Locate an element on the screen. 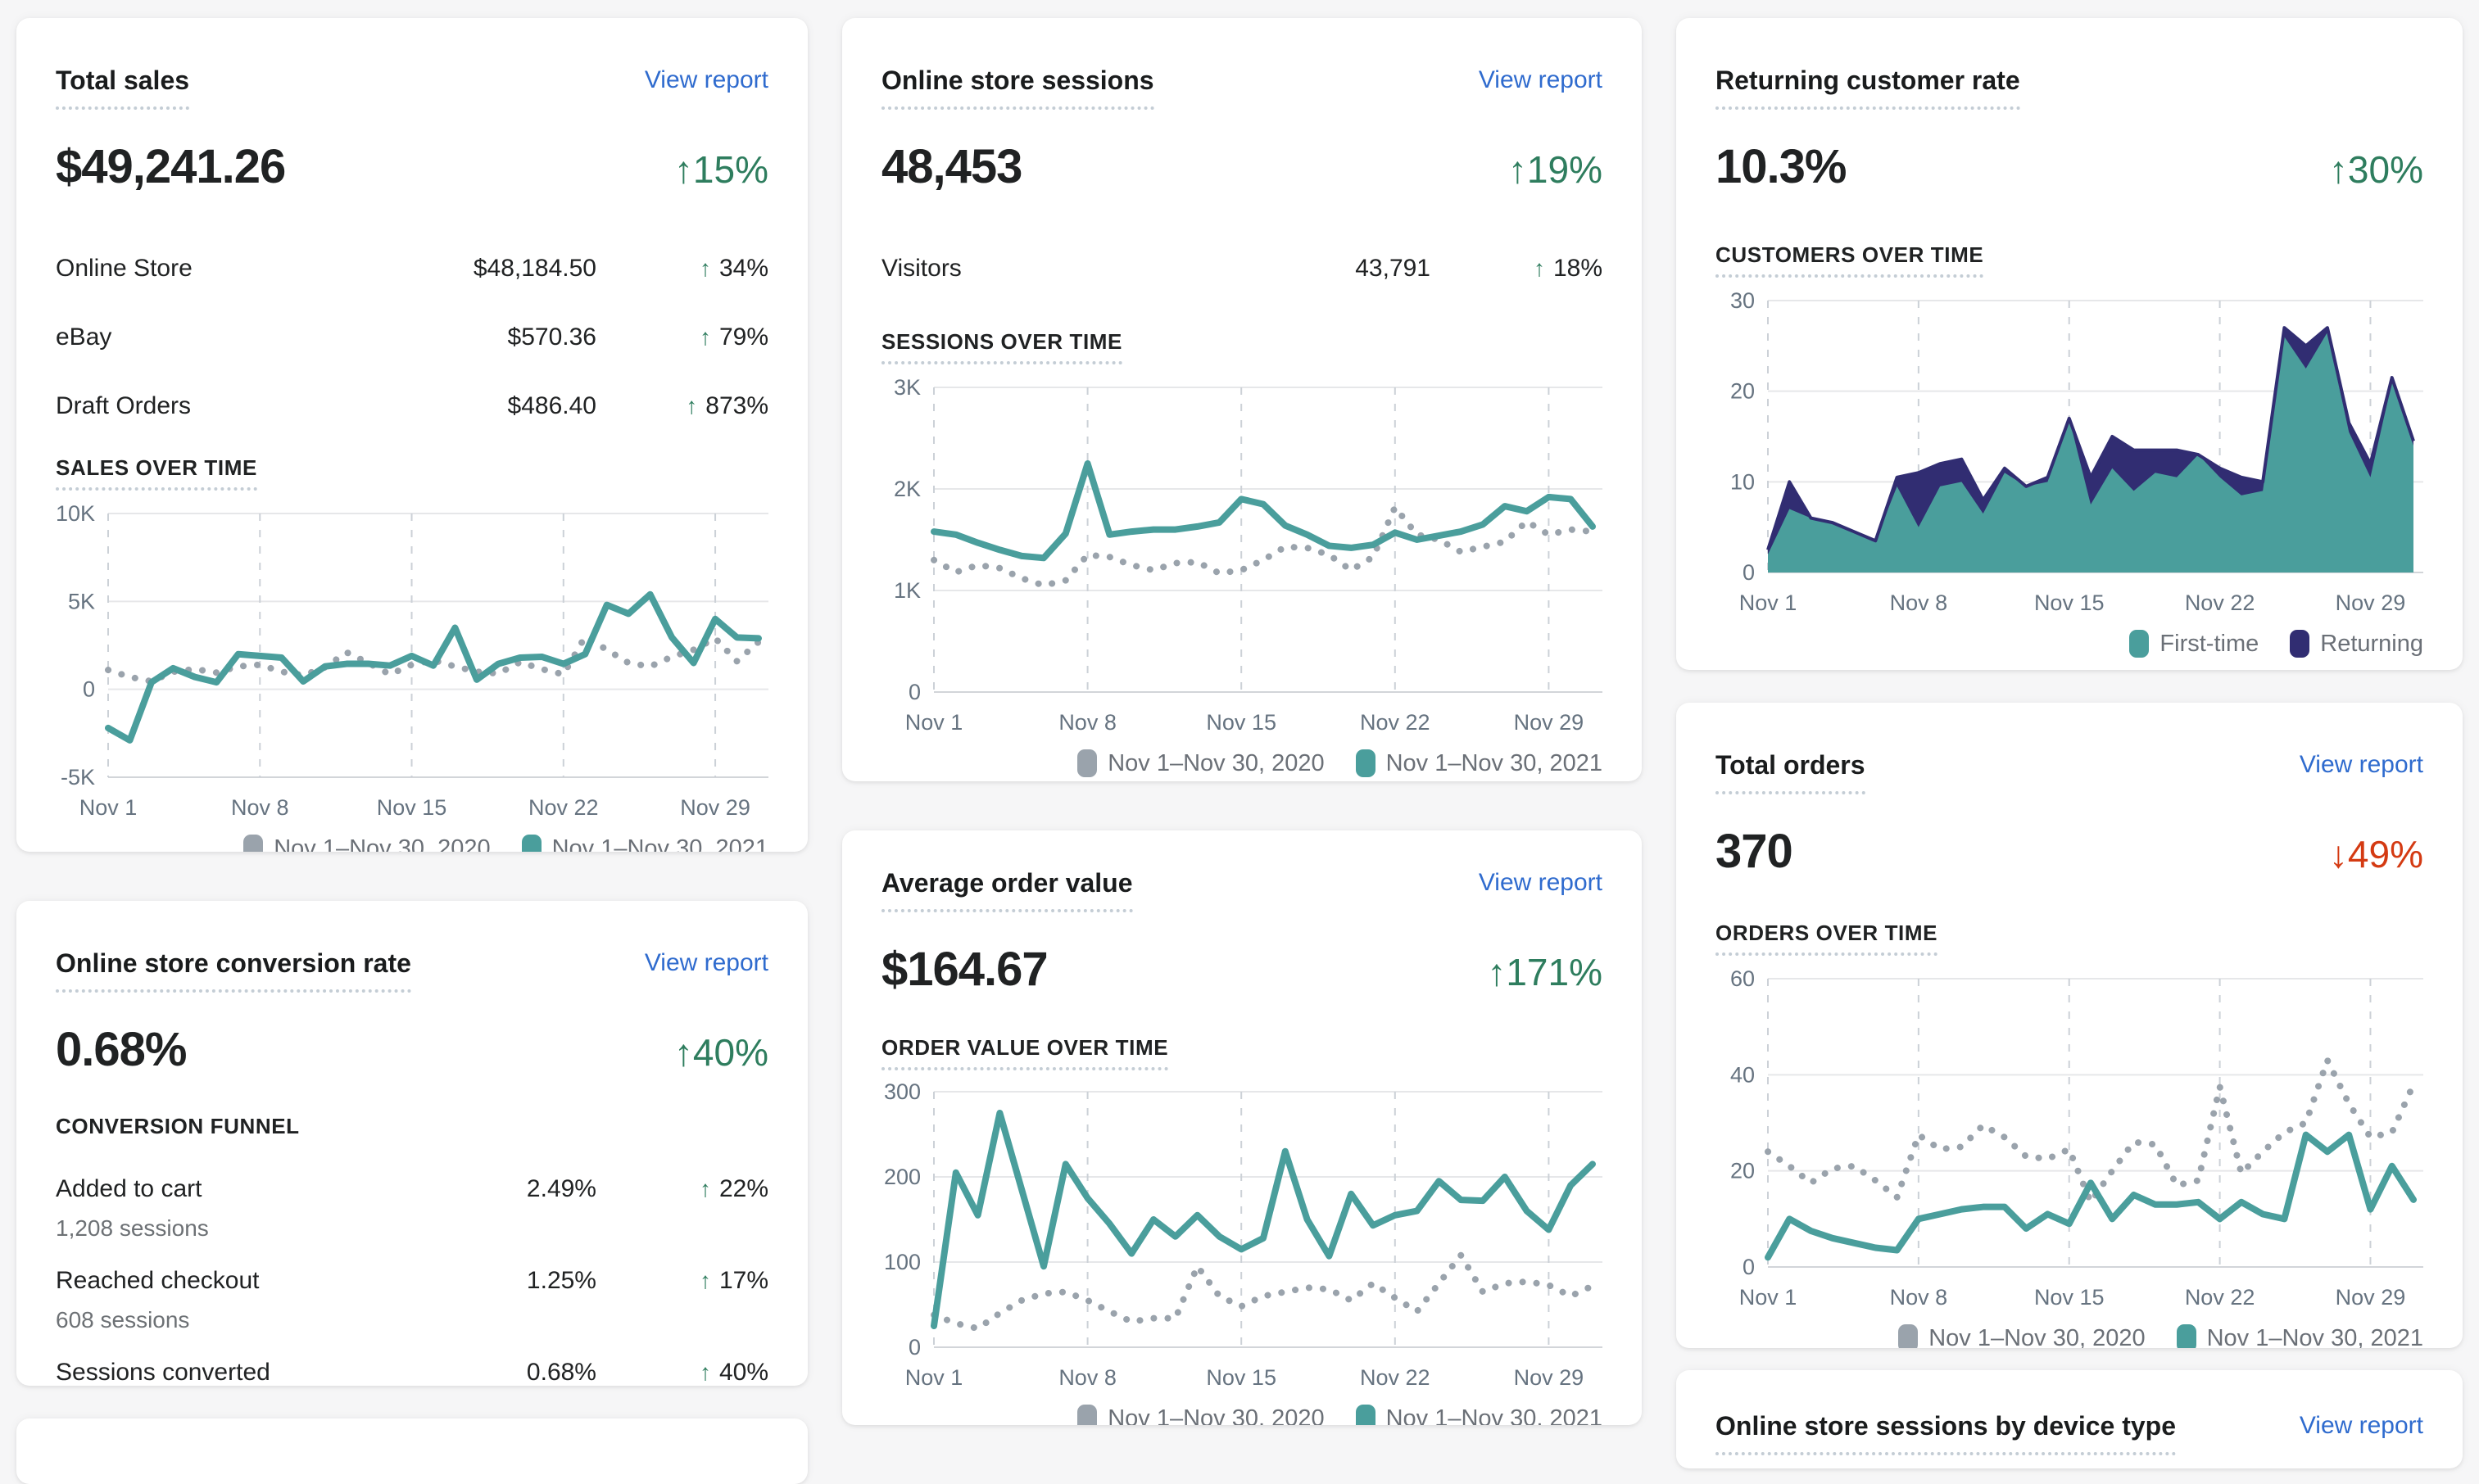 This screenshot has height=1484, width=2479. total-orders-delta: ↓49% is located at coordinates (2375, 854).